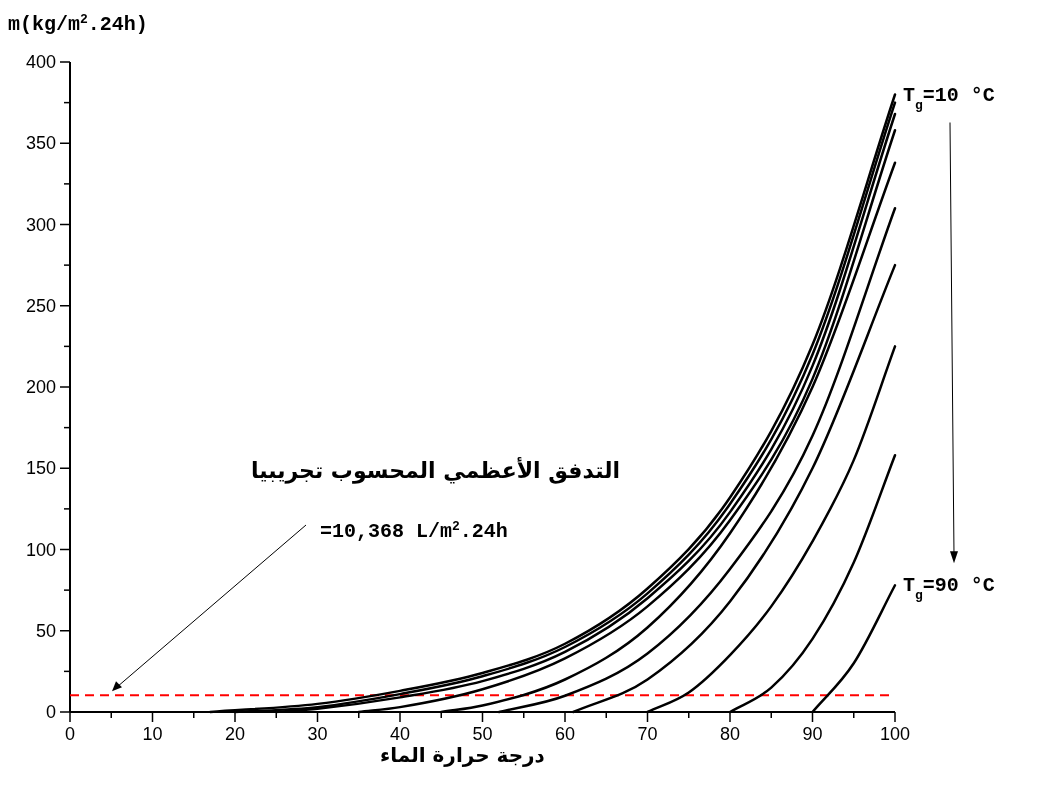 This screenshot has height=789, width=1051. What do you see at coordinates (40, 468) in the screenshot?
I see `y-tick-label: 150` at bounding box center [40, 468].